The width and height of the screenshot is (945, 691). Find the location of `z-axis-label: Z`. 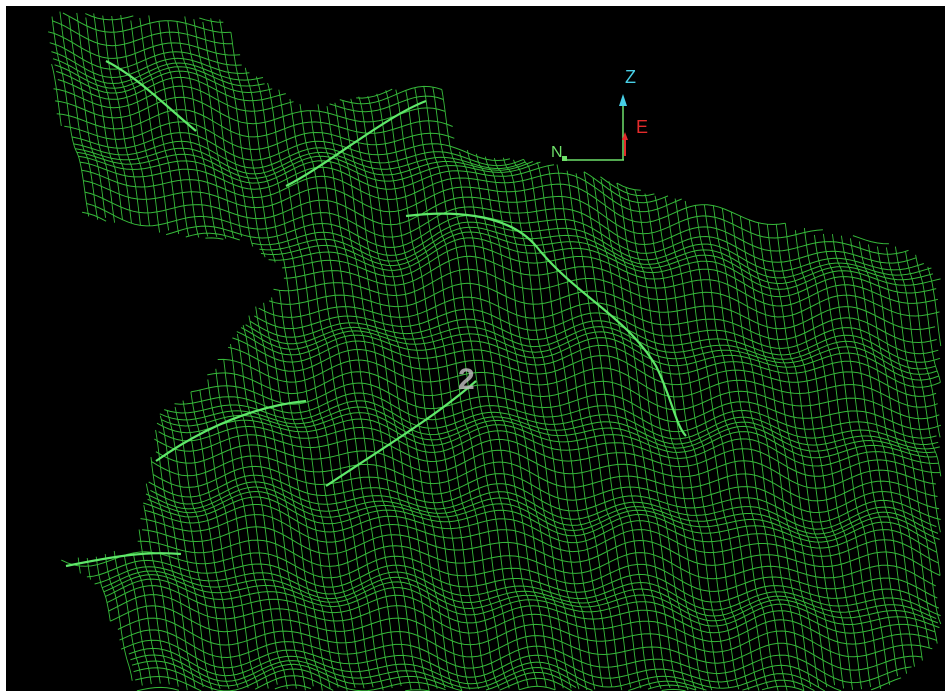

z-axis-label: Z is located at coordinates (630, 77).